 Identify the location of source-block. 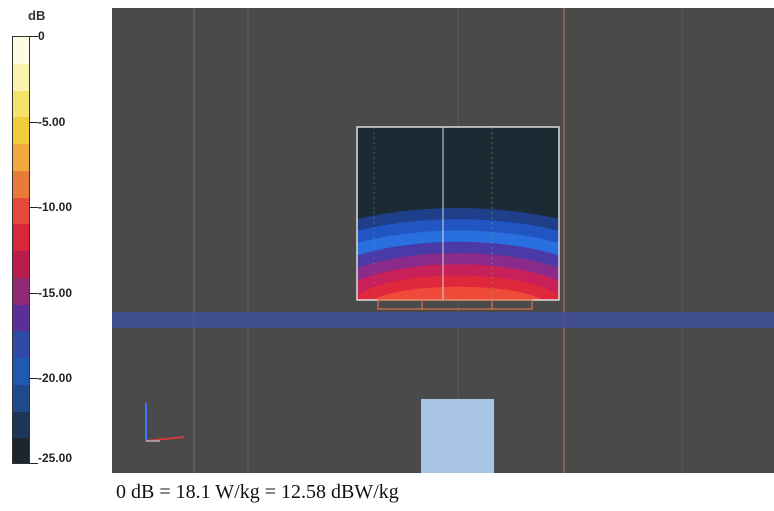
(457, 436).